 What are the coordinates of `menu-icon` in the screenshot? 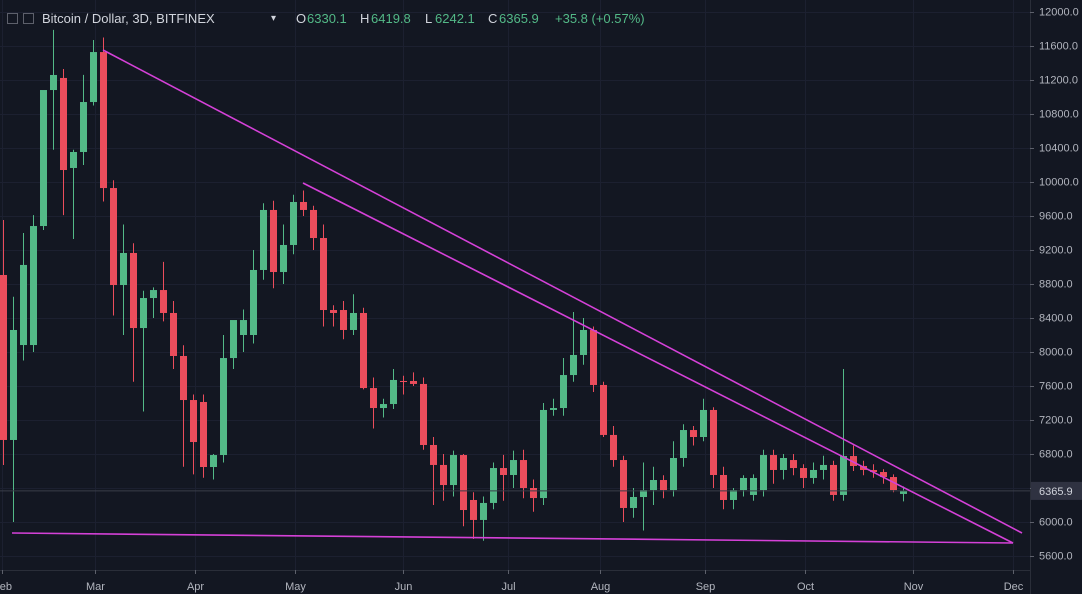 It's located at (28, 18).